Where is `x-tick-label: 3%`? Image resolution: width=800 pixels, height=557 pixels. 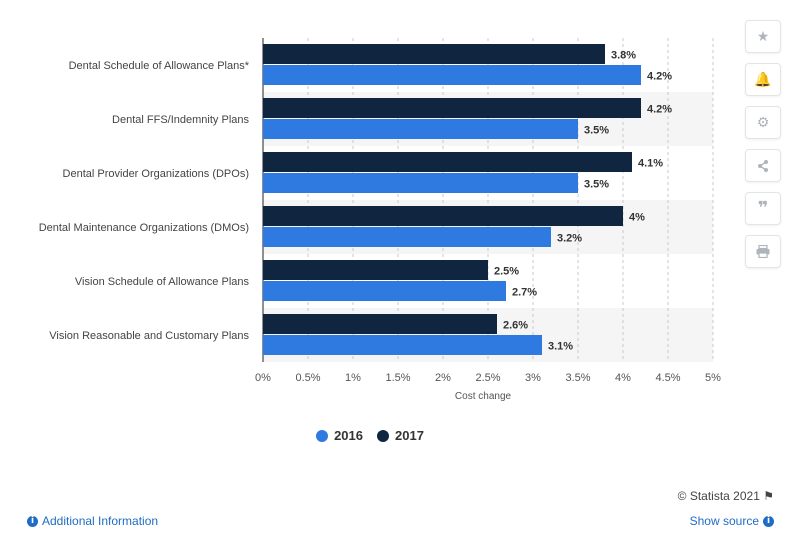
x-tick-label: 3% is located at coordinates (533, 378).